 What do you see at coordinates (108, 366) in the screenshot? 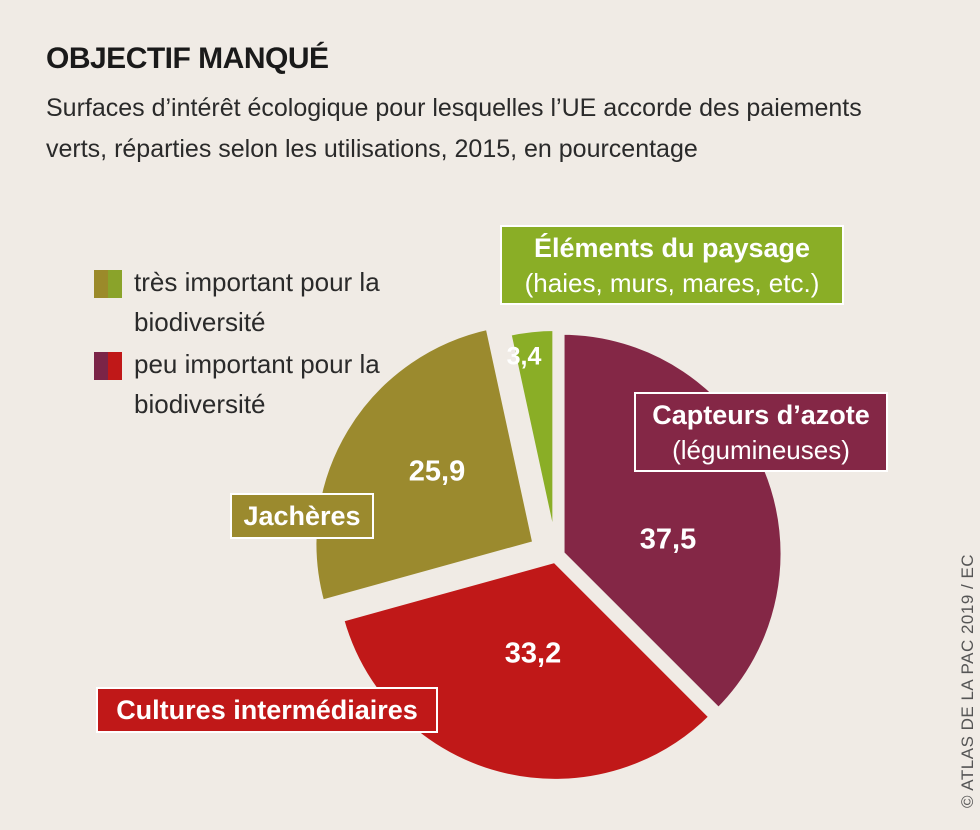
I see `legend-swatch-less-important` at bounding box center [108, 366].